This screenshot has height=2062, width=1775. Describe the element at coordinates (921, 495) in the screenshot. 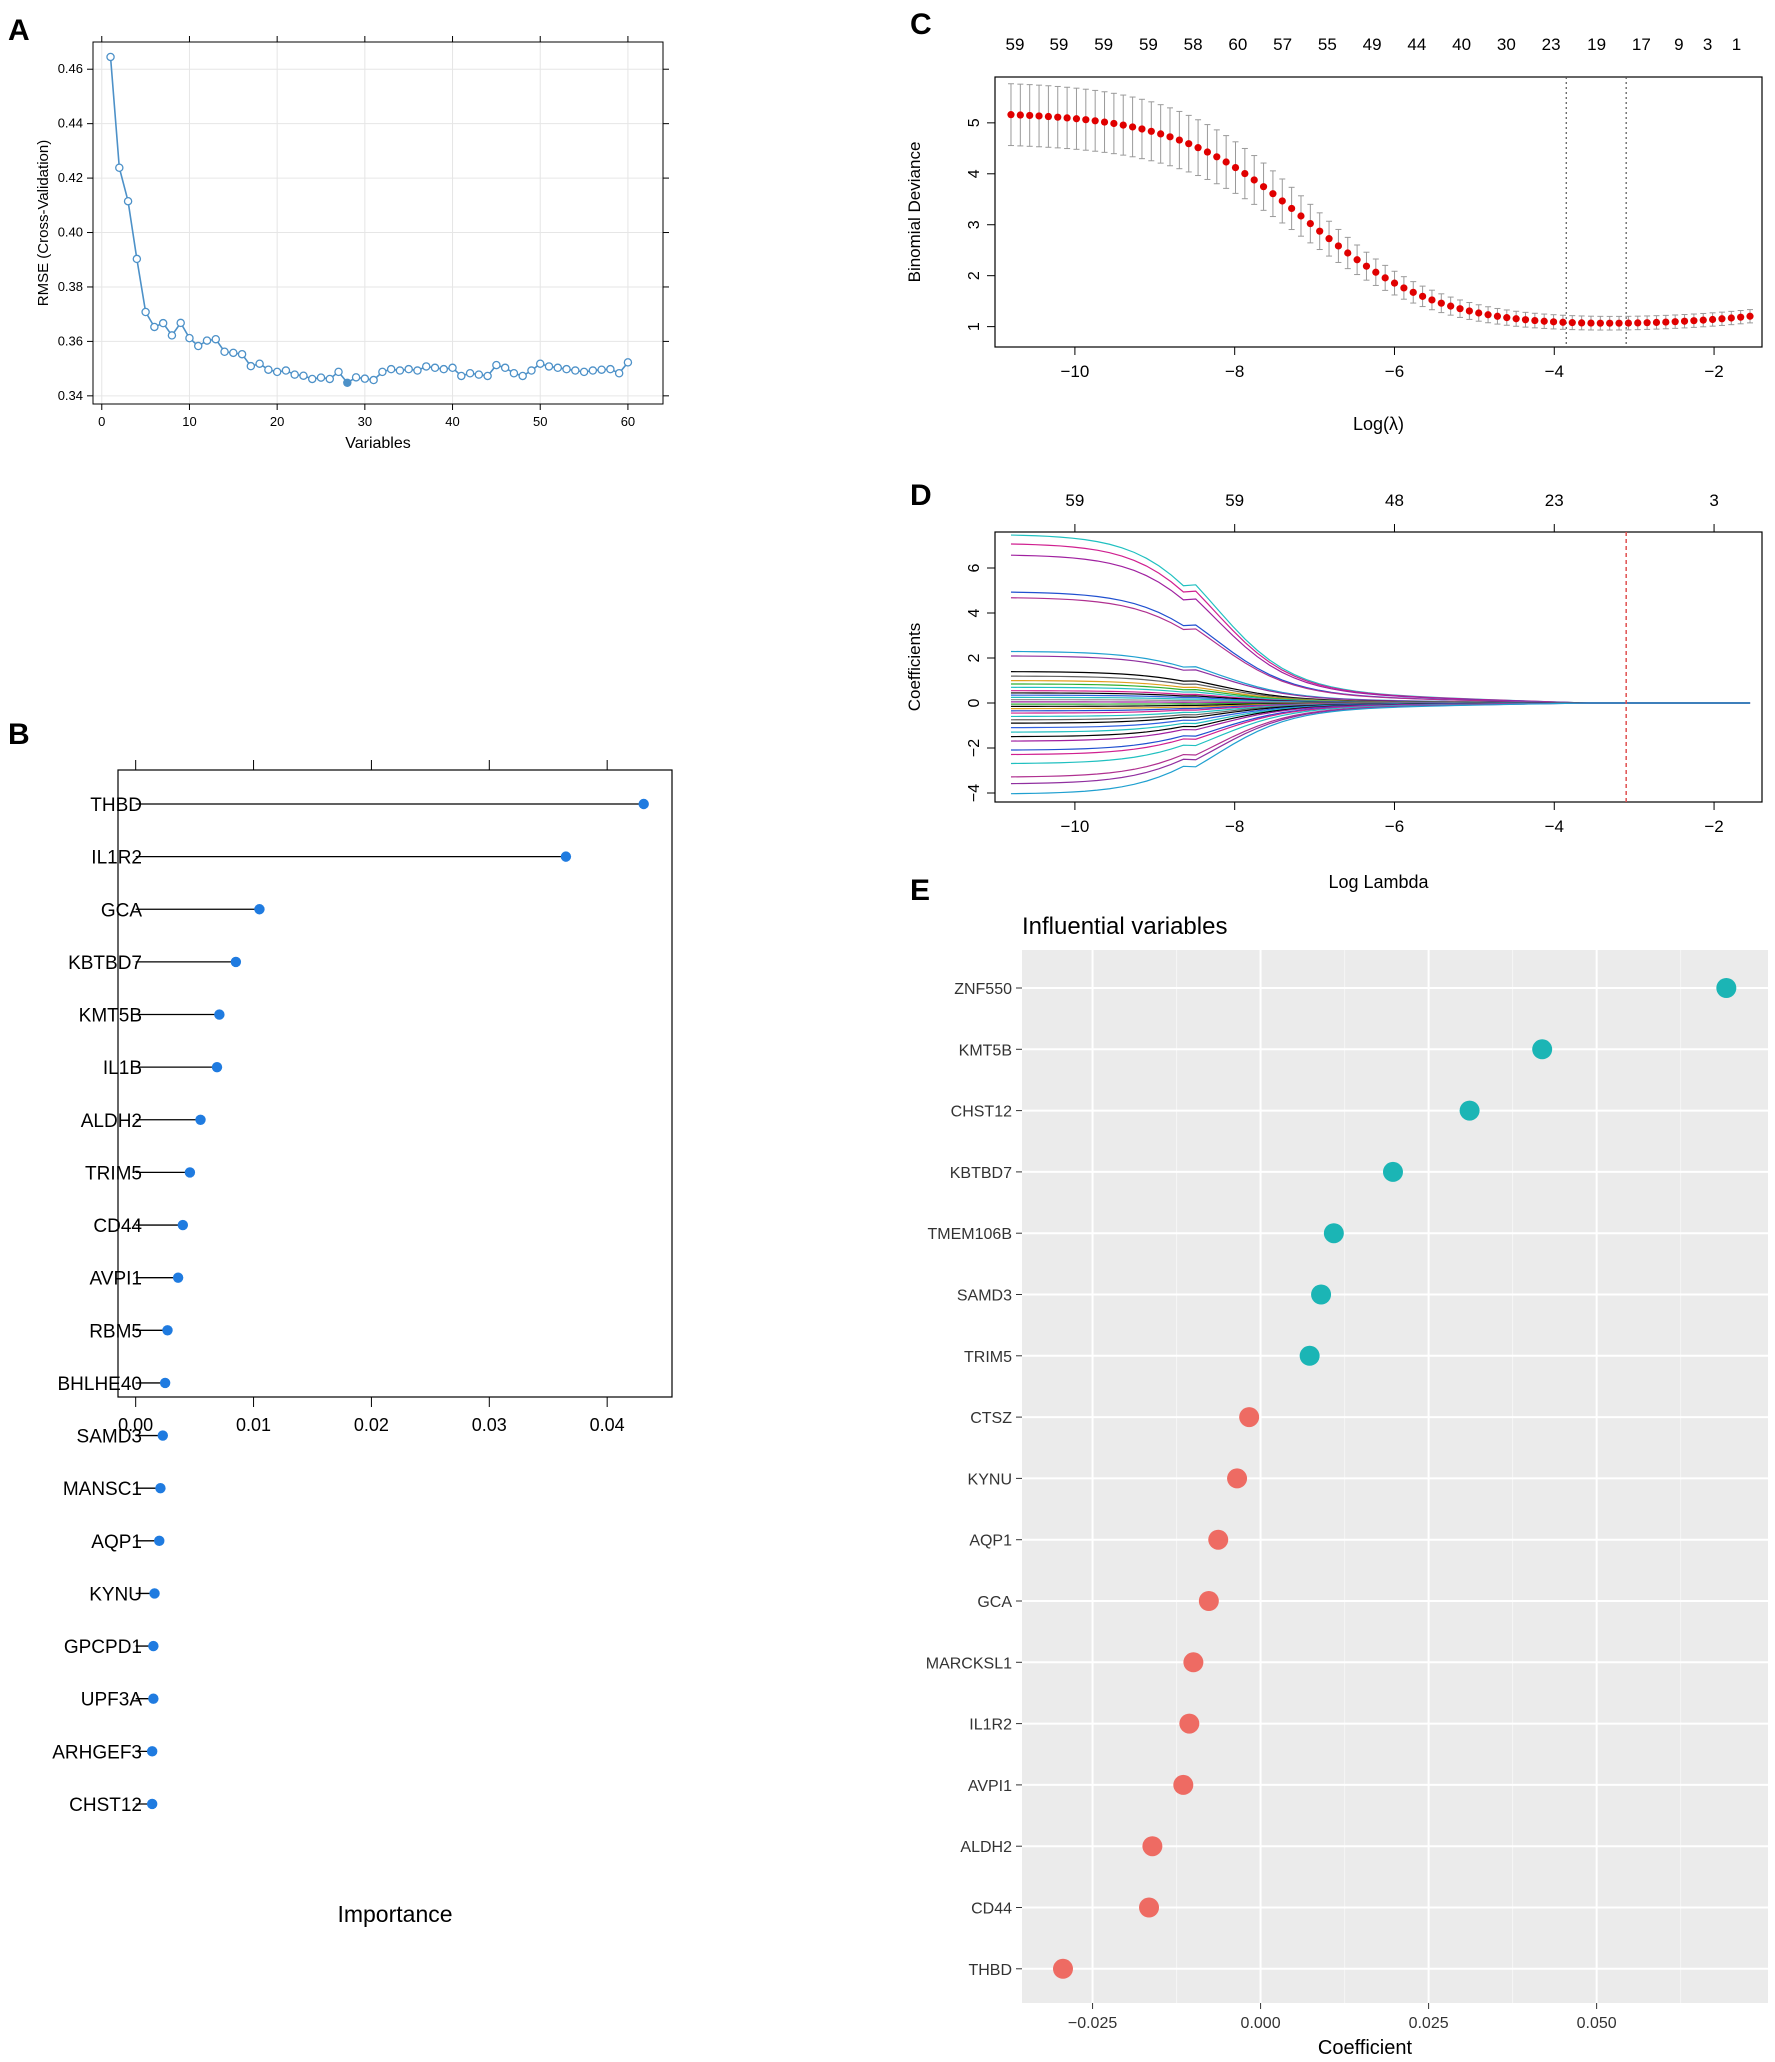

I see `panel-label-d: D` at that location.